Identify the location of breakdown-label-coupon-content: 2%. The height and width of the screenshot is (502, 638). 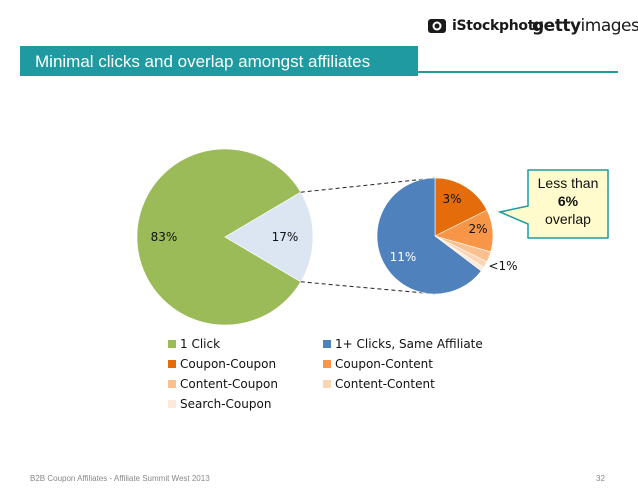
(477, 229).